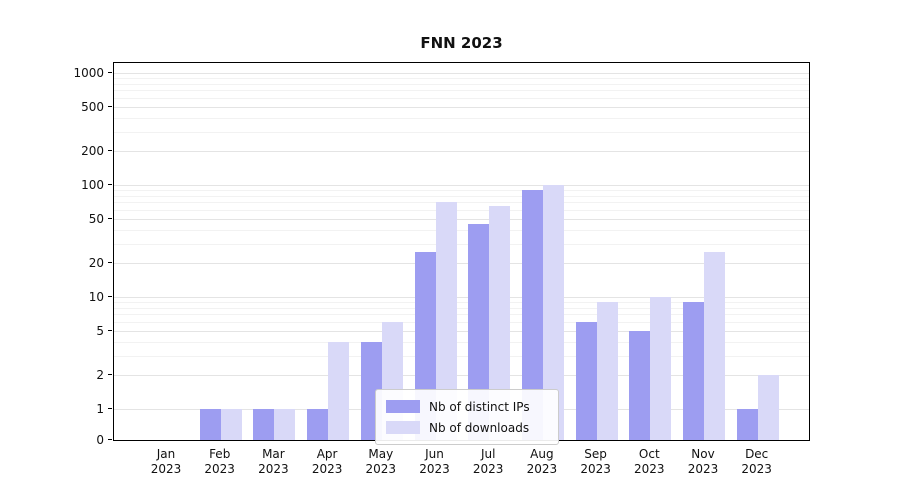 This screenshot has height=500, width=900. What do you see at coordinates (479, 427) in the screenshot?
I see `legend-label-downloads: Nb of downloads` at bounding box center [479, 427].